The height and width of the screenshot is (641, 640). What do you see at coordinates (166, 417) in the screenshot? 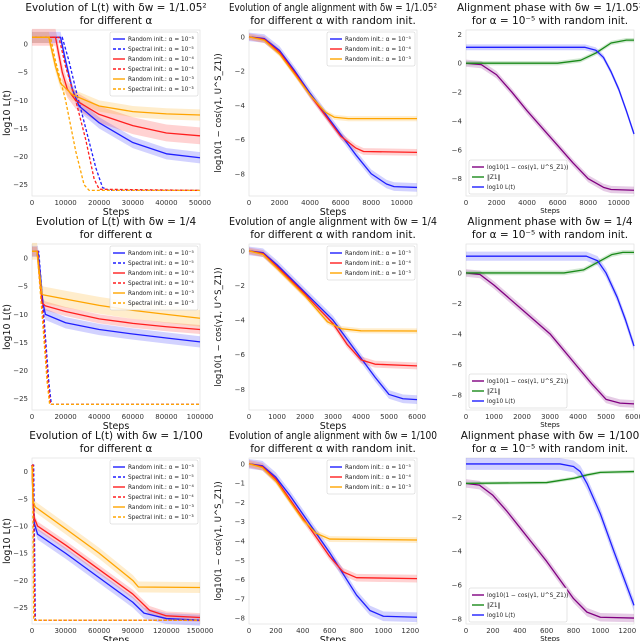
I see `x-tick-label: 80000` at bounding box center [166, 417].